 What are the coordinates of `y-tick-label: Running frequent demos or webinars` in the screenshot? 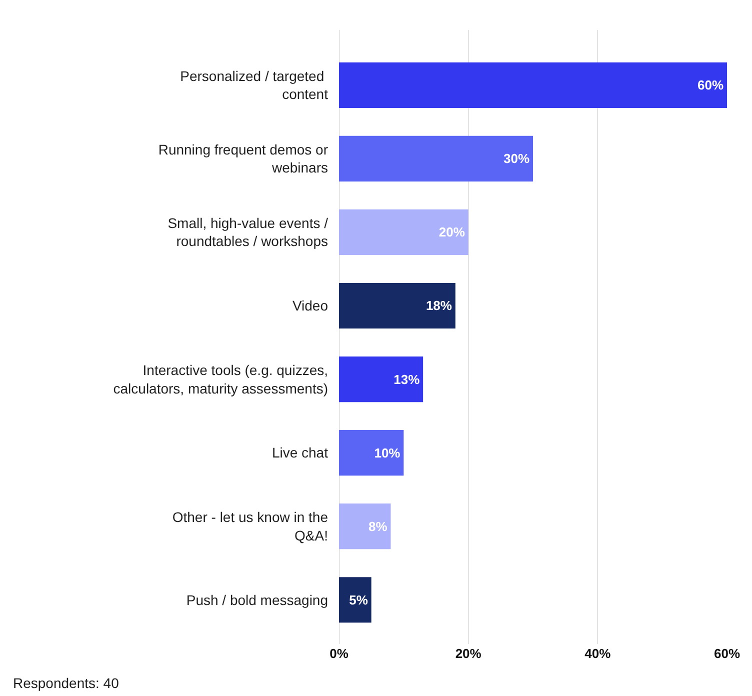 It's located at (243, 158).